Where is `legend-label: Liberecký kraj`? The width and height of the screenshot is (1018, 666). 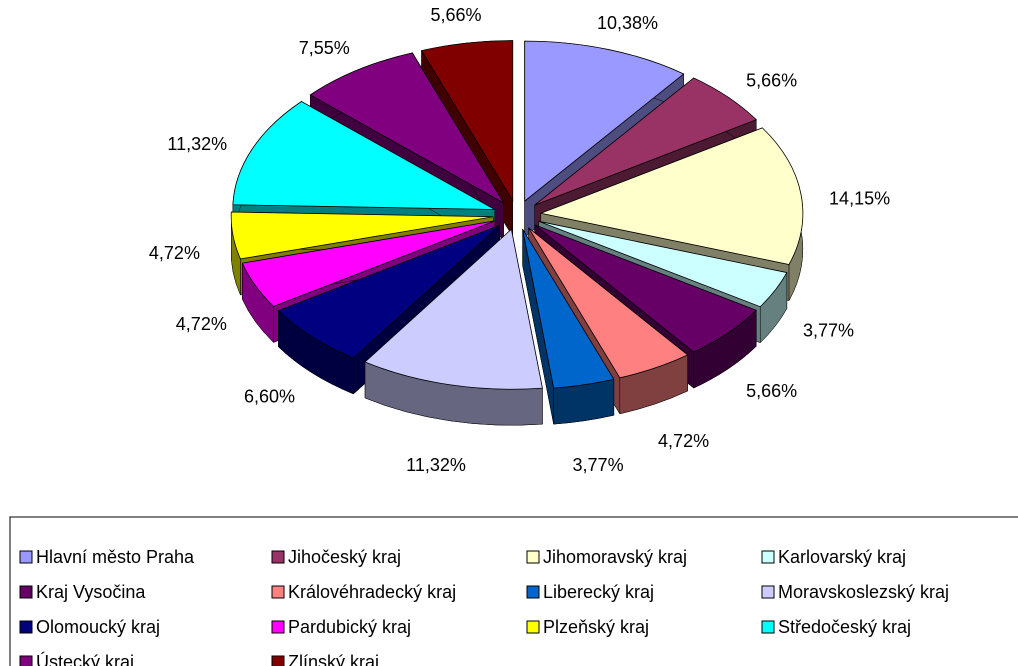 legend-label: Liberecký kraj is located at coordinates (598, 592).